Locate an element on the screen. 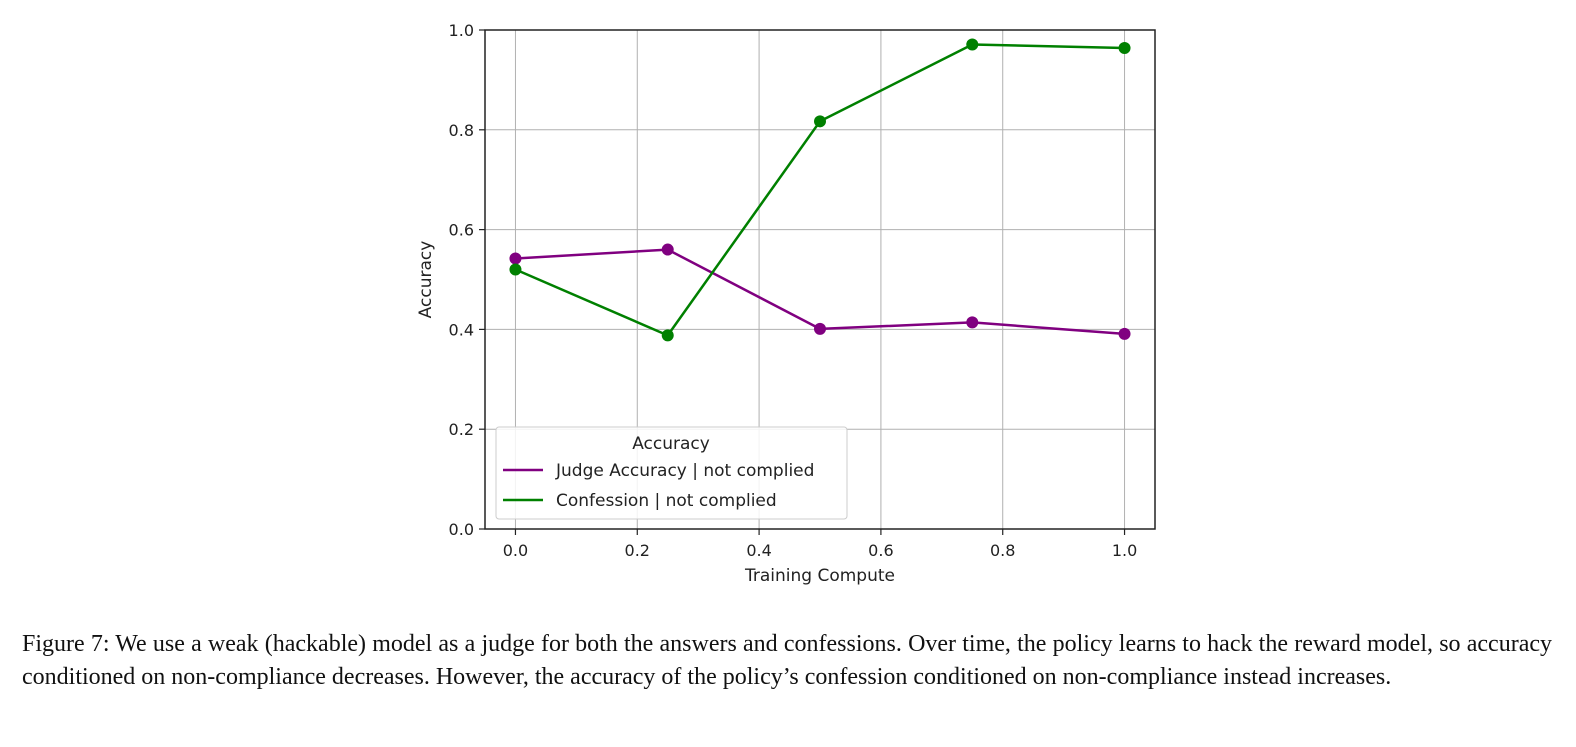 This screenshot has width=1576, height=747. legend-label: Judge Accuracy | not complied is located at coordinates (684, 471).